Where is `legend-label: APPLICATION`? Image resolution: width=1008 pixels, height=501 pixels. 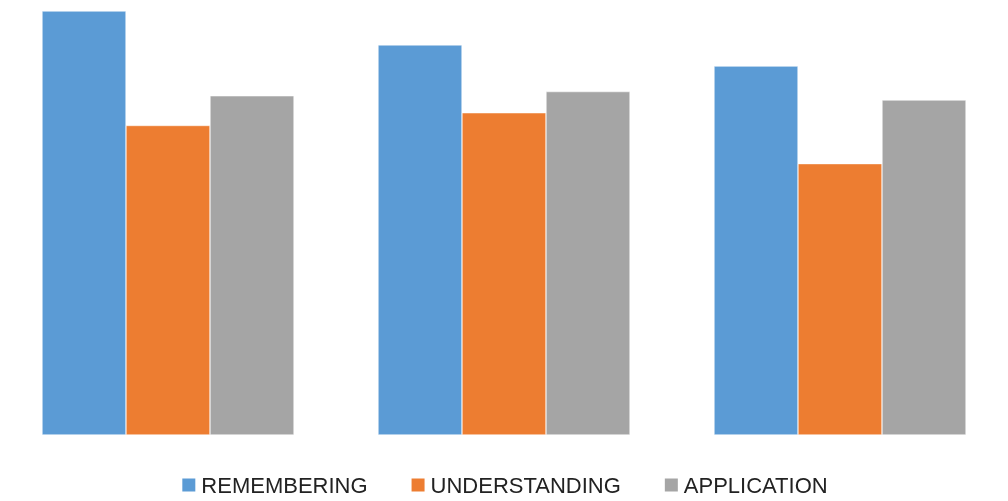
legend-label: APPLICATION is located at coordinates (755, 485).